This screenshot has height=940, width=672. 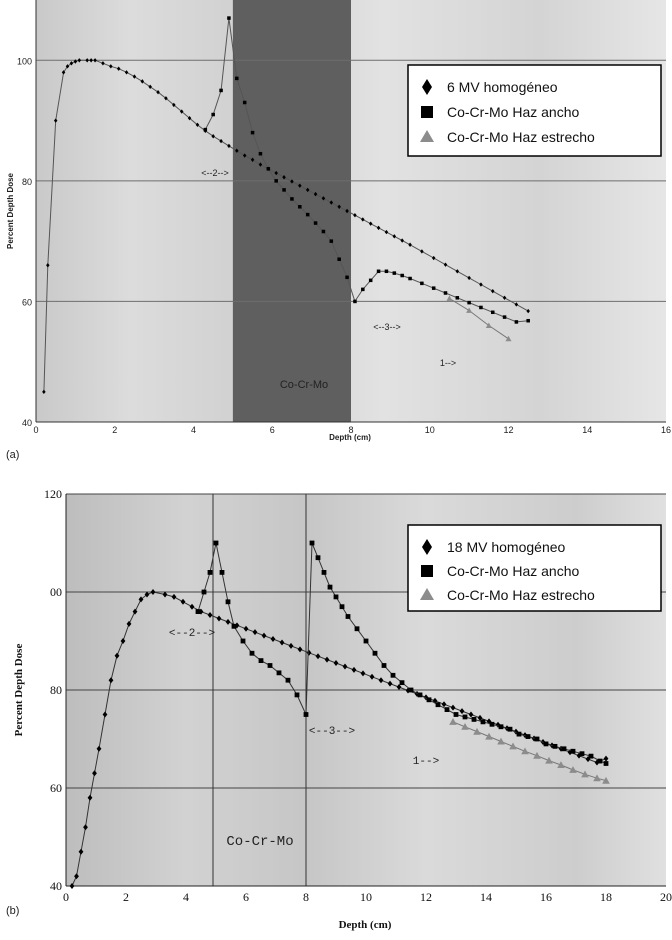 I want to click on legend-square-marker, so click(x=427, y=571).